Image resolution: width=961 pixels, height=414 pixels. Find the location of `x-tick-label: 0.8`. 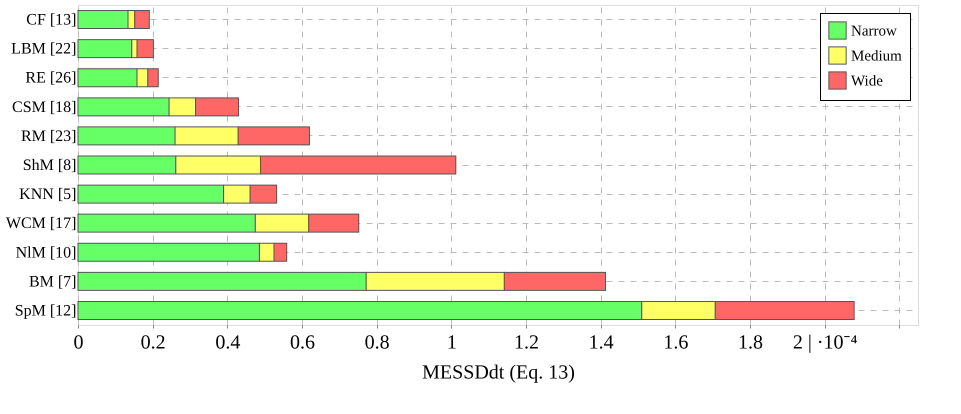

x-tick-label: 0.8 is located at coordinates (377, 343).